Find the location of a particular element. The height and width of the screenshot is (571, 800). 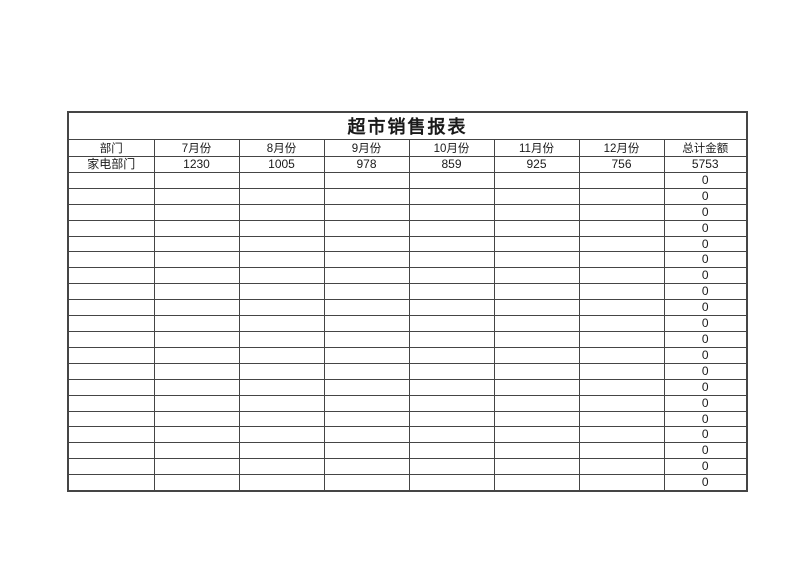

column-header: 12月份 is located at coordinates (621, 148).